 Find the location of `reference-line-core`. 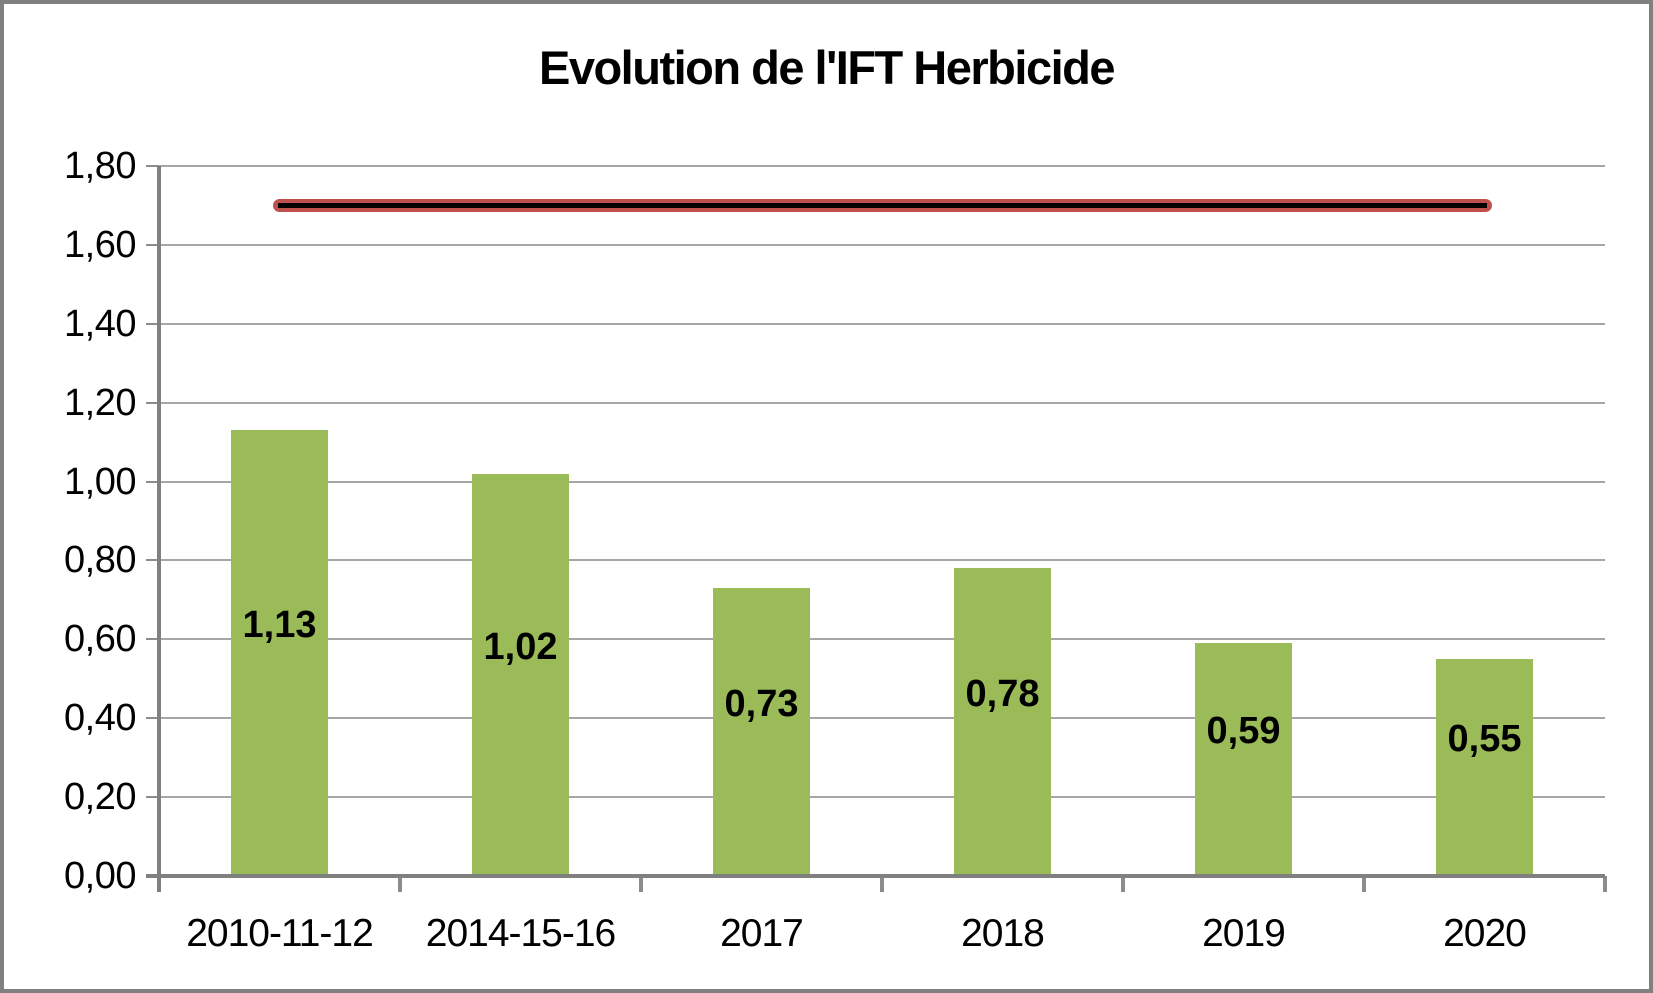

reference-line-core is located at coordinates (882, 205).